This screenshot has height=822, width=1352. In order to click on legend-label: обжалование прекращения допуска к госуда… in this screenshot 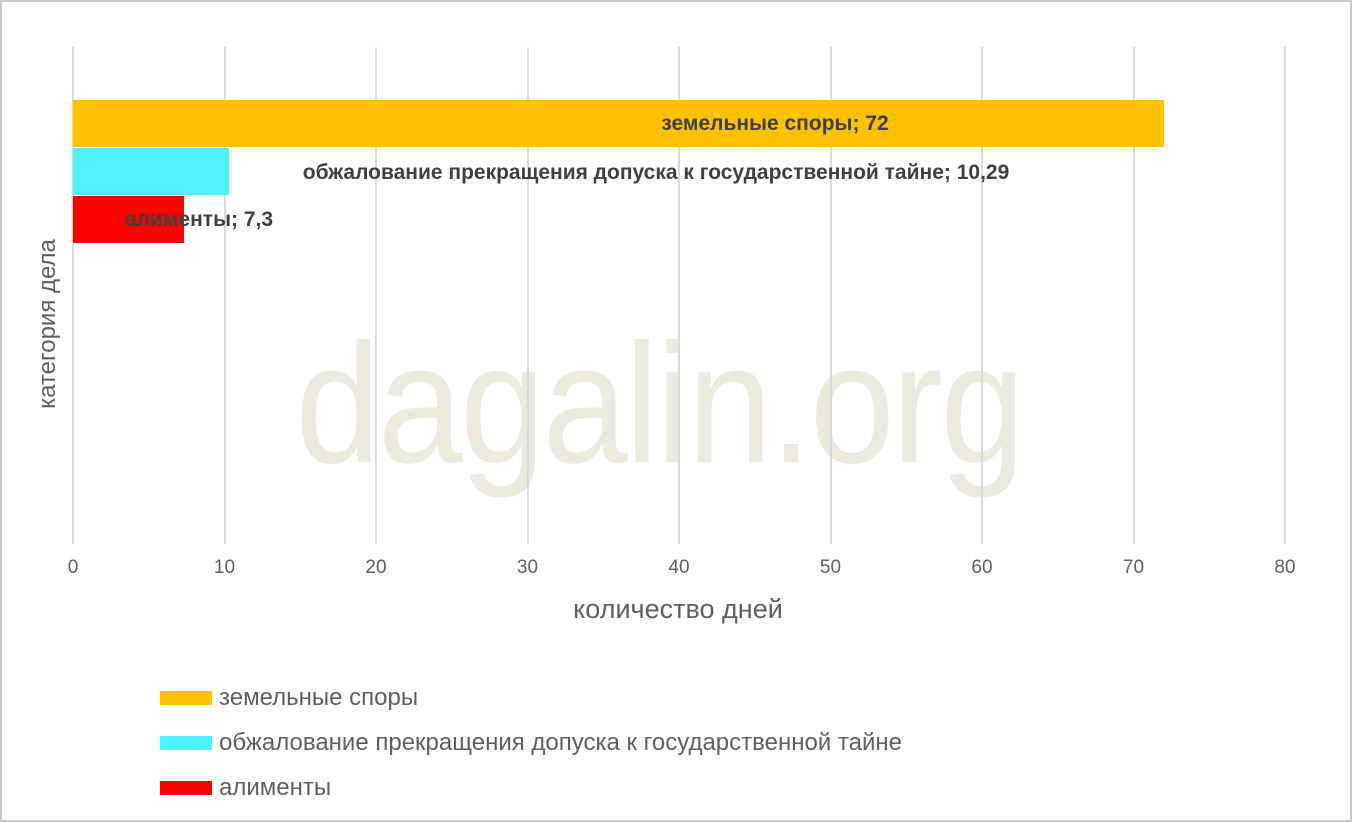, I will do `click(560, 742)`.